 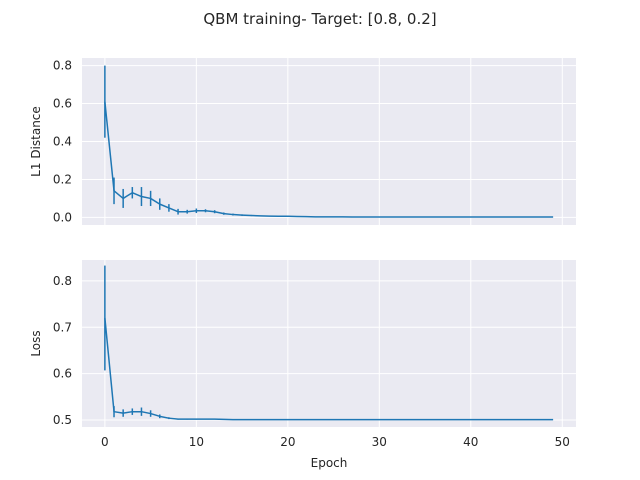 I want to click on y-tick-label: 0.5, so click(x=62, y=420).